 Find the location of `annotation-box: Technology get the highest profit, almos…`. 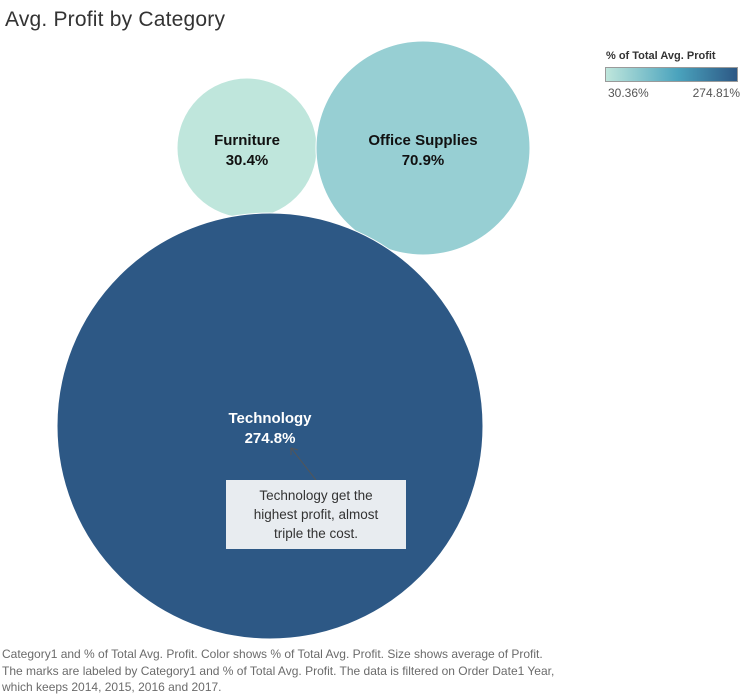

annotation-box: Technology get the highest profit, almos… is located at coordinates (316, 514).